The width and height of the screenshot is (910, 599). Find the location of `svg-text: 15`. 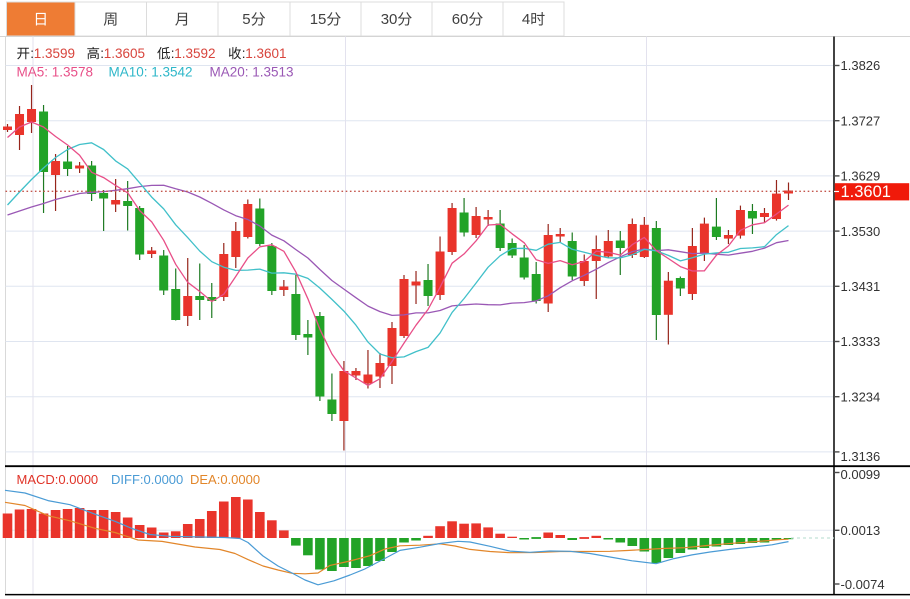

svg-text: 15 is located at coordinates (318, 19).